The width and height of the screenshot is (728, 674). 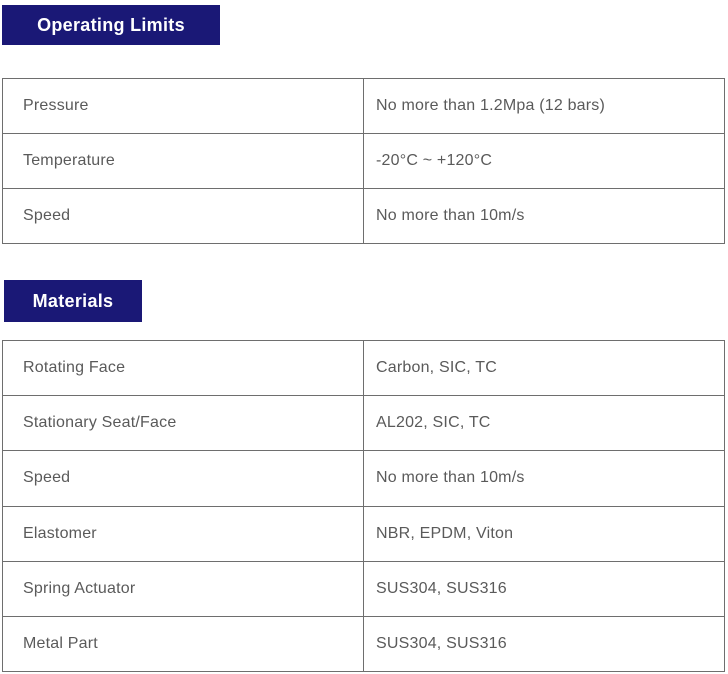 I want to click on table-row: Elastomer NBR, EPDM, Viton, so click(x=363, y=533).